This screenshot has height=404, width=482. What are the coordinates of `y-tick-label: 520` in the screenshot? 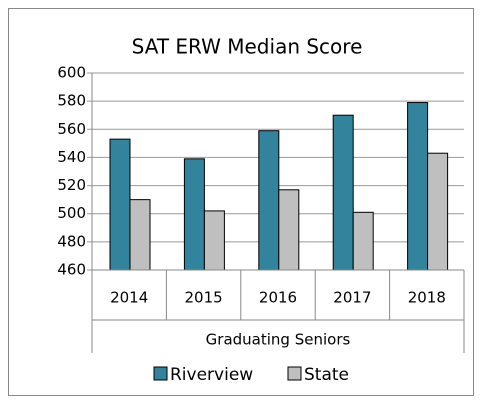 It's located at (71, 185).